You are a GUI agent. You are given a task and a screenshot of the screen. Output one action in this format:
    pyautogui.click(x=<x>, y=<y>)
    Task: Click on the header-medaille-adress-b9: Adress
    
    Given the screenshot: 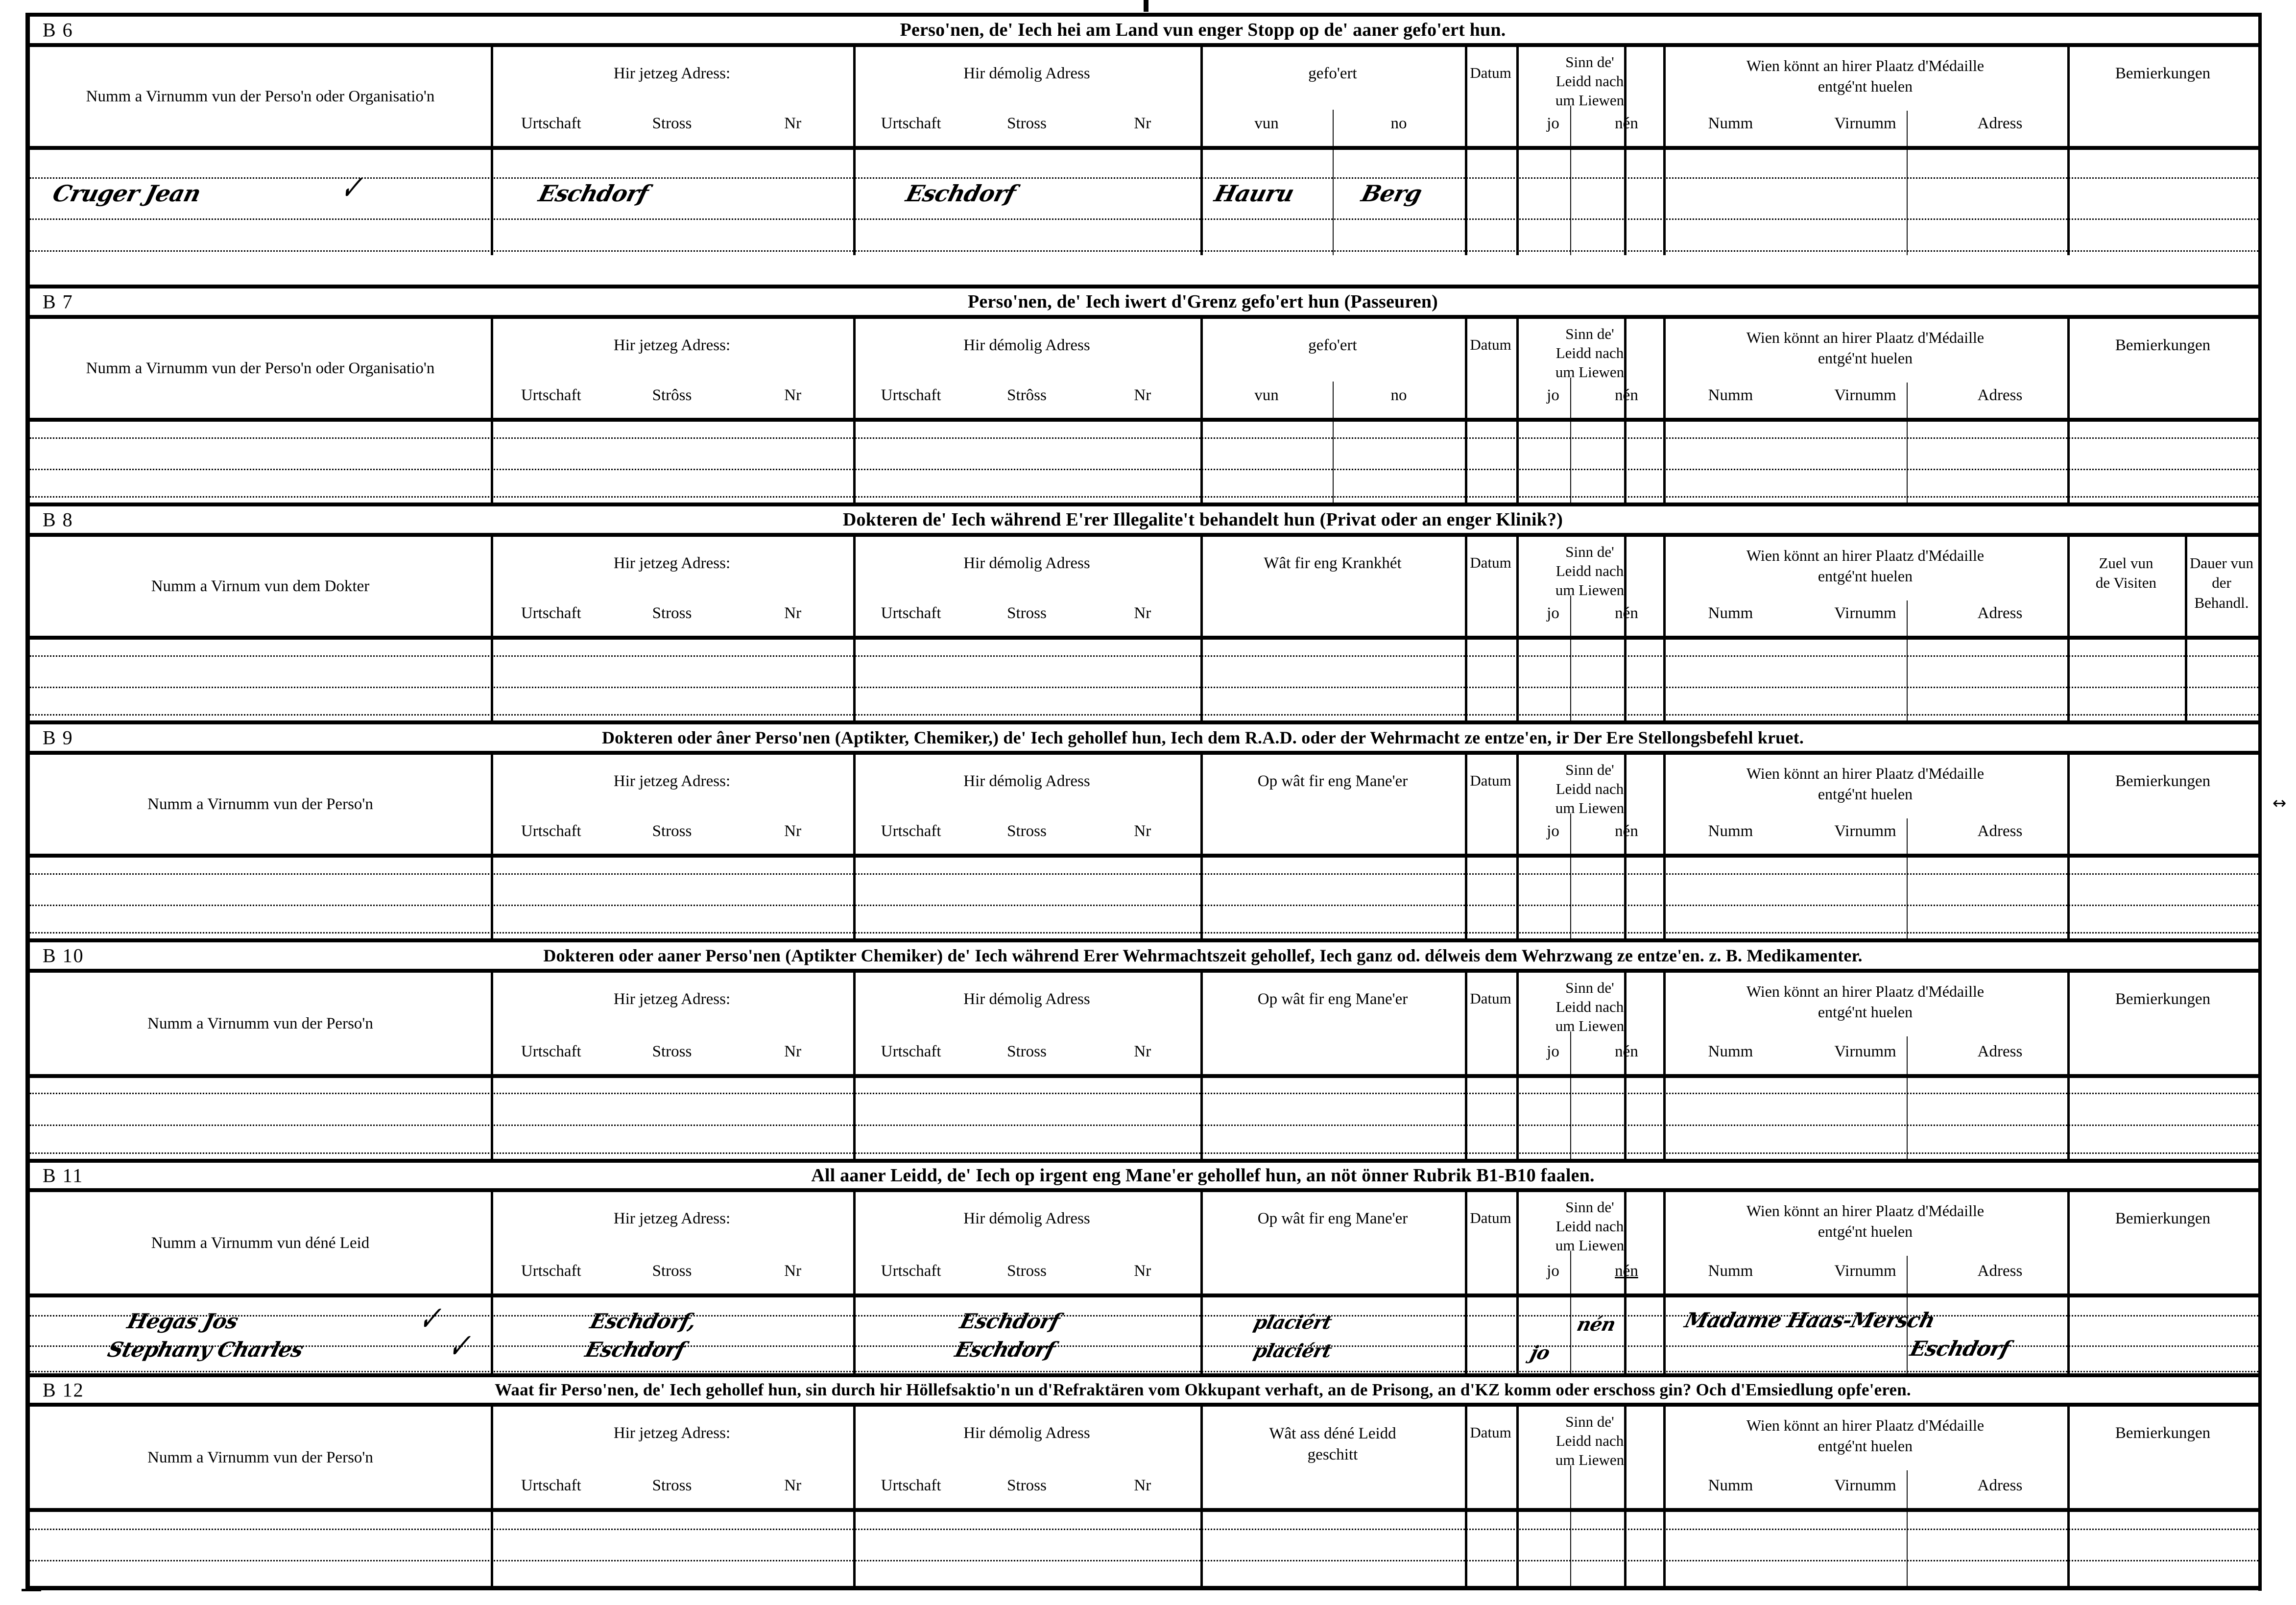 What is the action you would take?
    pyautogui.click(x=2000, y=831)
    